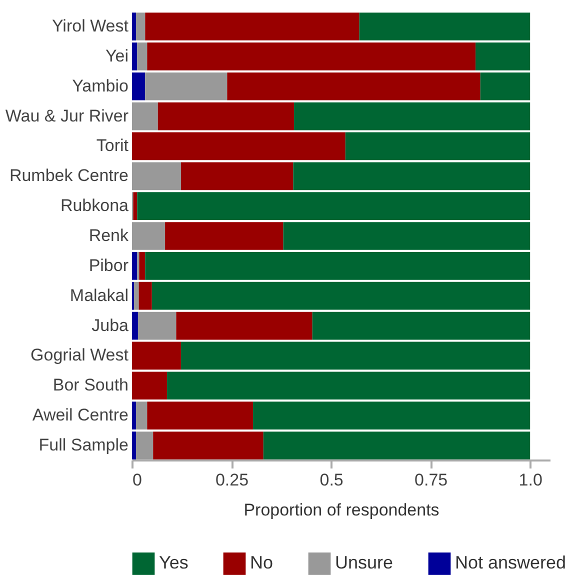 The image size is (579, 587). What do you see at coordinates (510, 562) in the screenshot?
I see `legend-label: Not answered` at bounding box center [510, 562].